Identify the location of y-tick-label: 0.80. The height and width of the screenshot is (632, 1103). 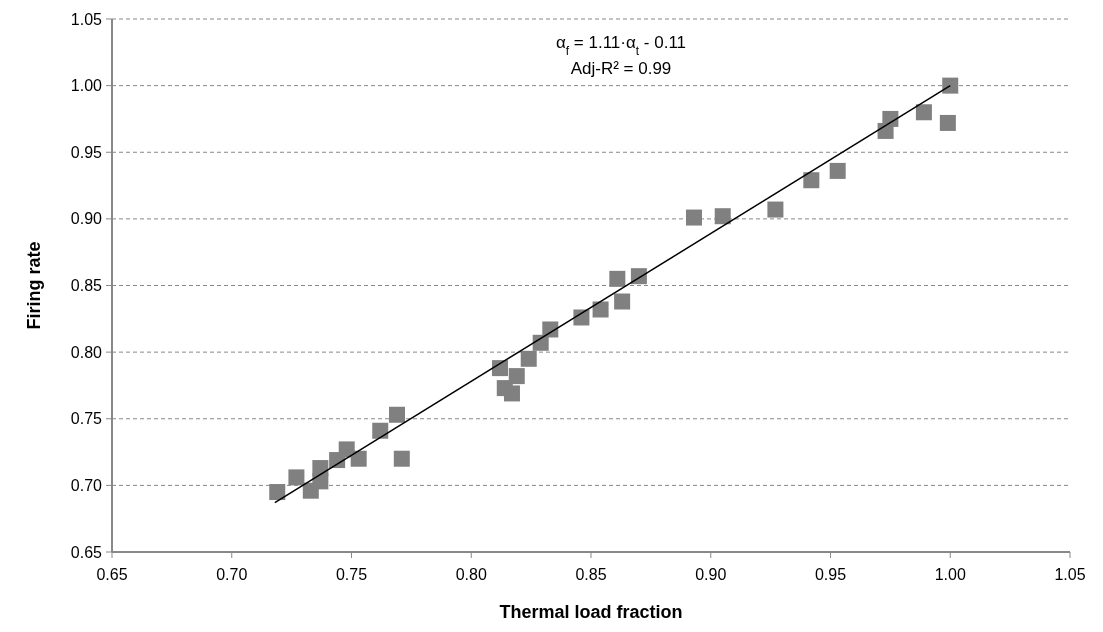
(86, 352).